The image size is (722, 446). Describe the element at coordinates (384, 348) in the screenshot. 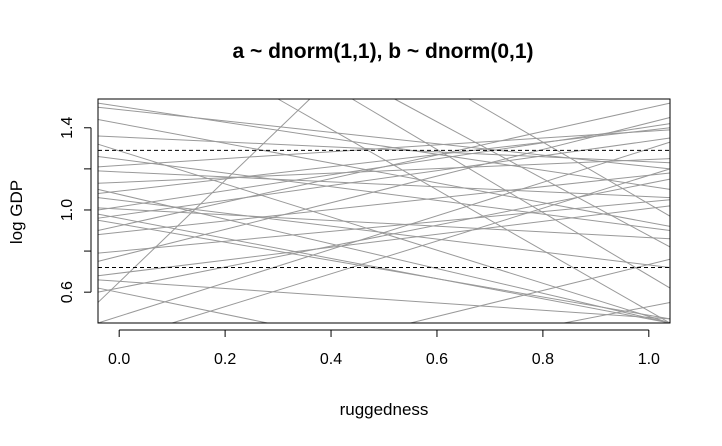

I see `x-axis: 0.0 0.2 0.4 0.6 0.8 1.0` at that location.